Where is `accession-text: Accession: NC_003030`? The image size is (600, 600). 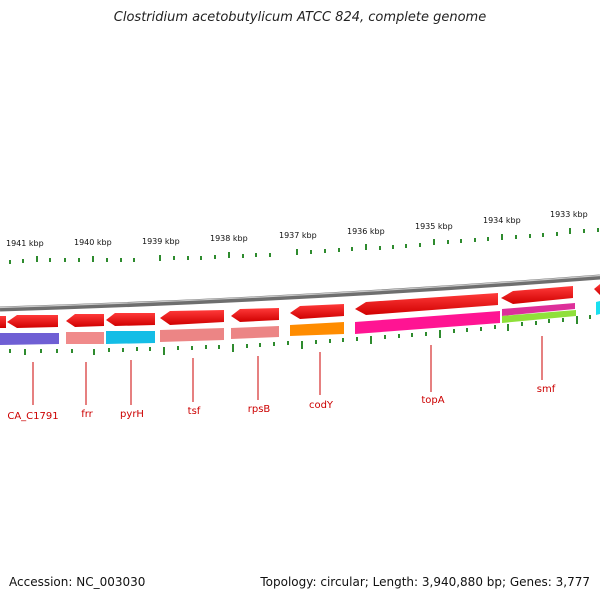 accession-text: Accession: NC_003030 is located at coordinates (77, 582).